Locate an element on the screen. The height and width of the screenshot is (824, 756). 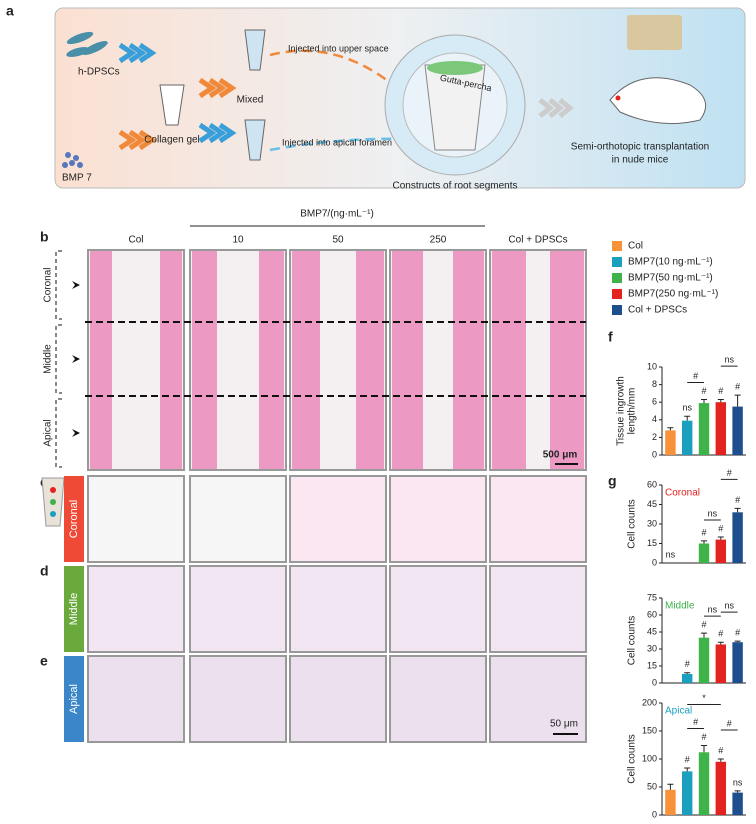
bracket-label: # is located at coordinates (729, 723).